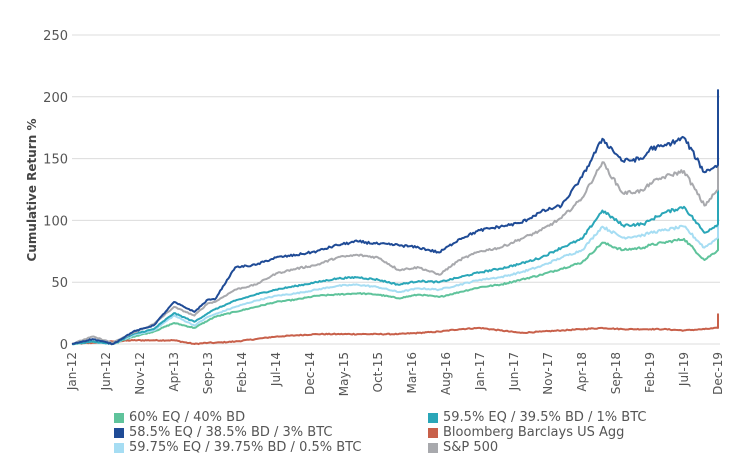  Describe the element at coordinates (344, 374) in the screenshot. I see `x-tick-label: May-15` at that location.